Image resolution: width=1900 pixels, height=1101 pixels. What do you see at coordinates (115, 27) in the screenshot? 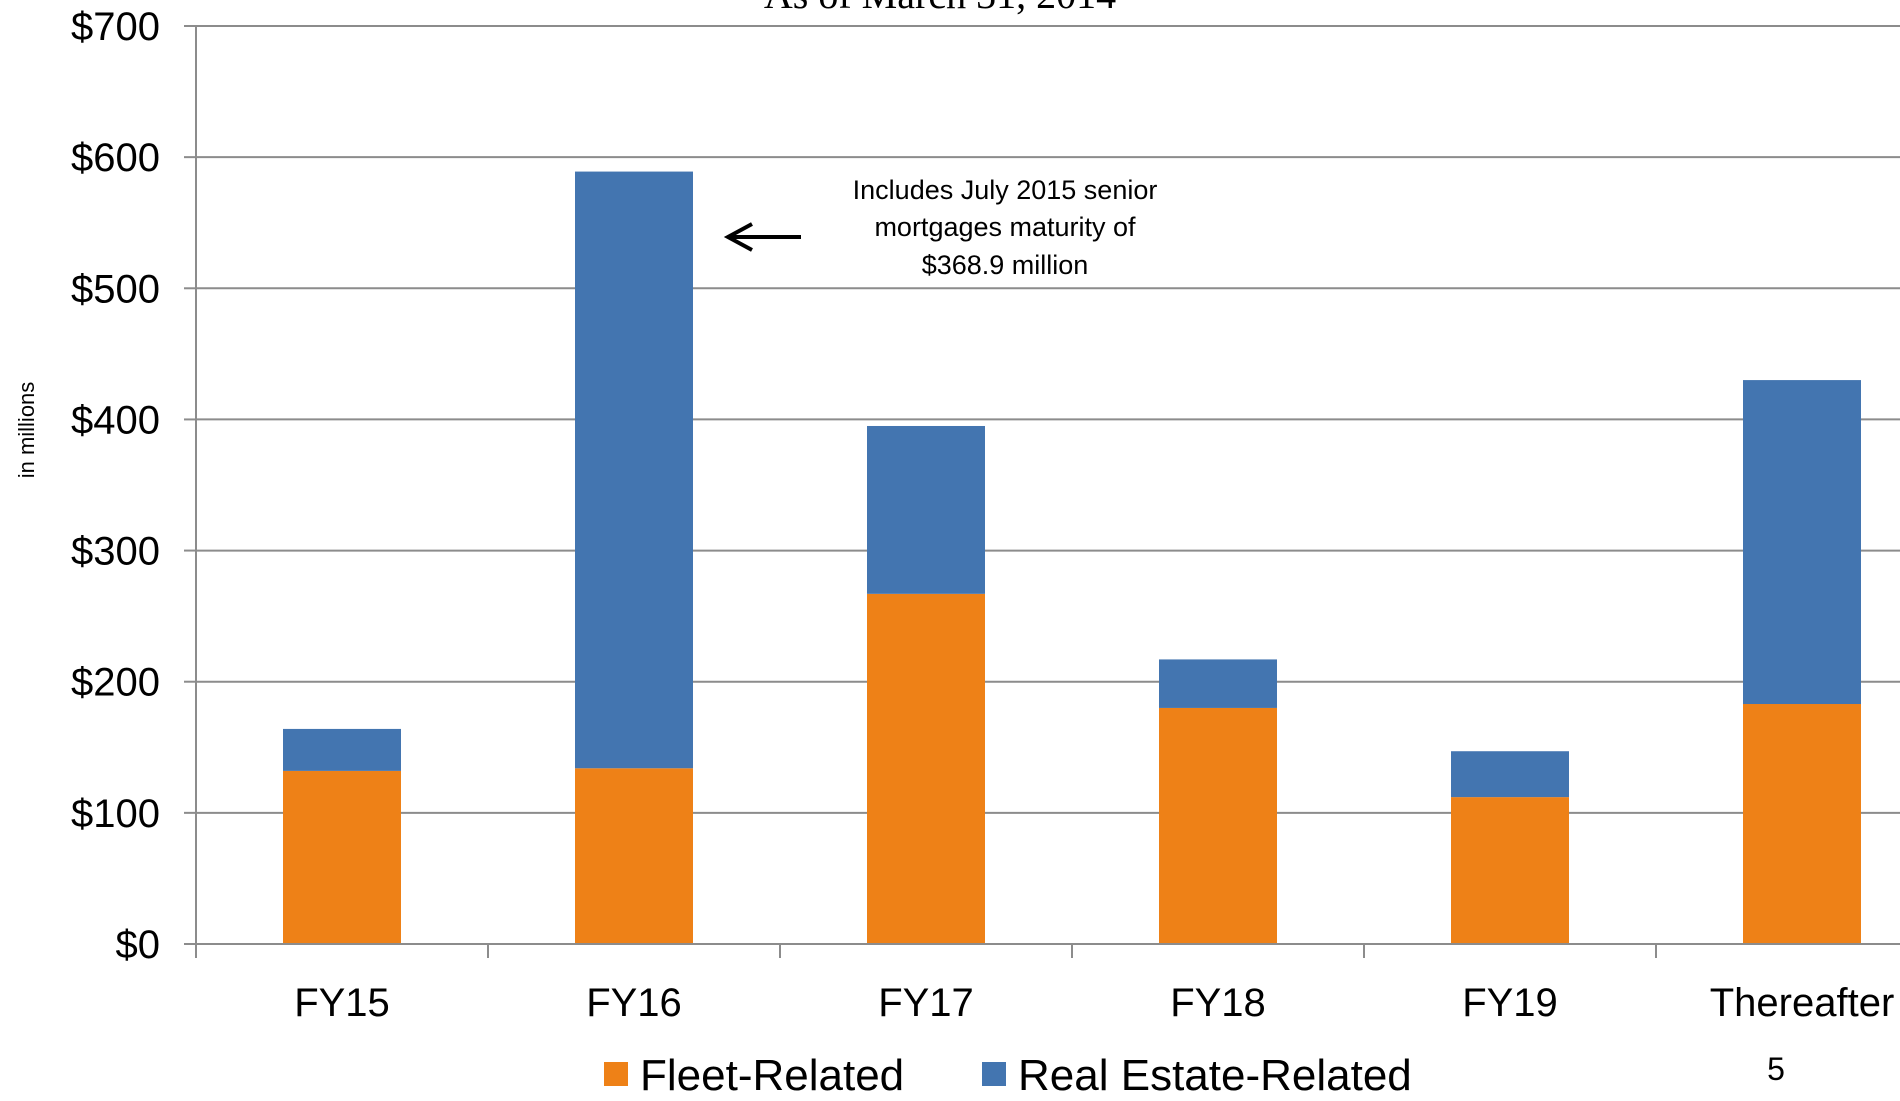
I see `y-tick-label-700: $700` at bounding box center [115, 27].